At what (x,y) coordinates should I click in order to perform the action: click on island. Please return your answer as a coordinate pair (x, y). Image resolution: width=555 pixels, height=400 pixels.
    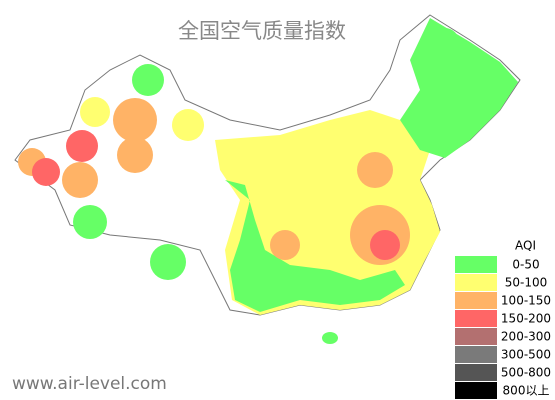
    Looking at the image, I should click on (330, 338).